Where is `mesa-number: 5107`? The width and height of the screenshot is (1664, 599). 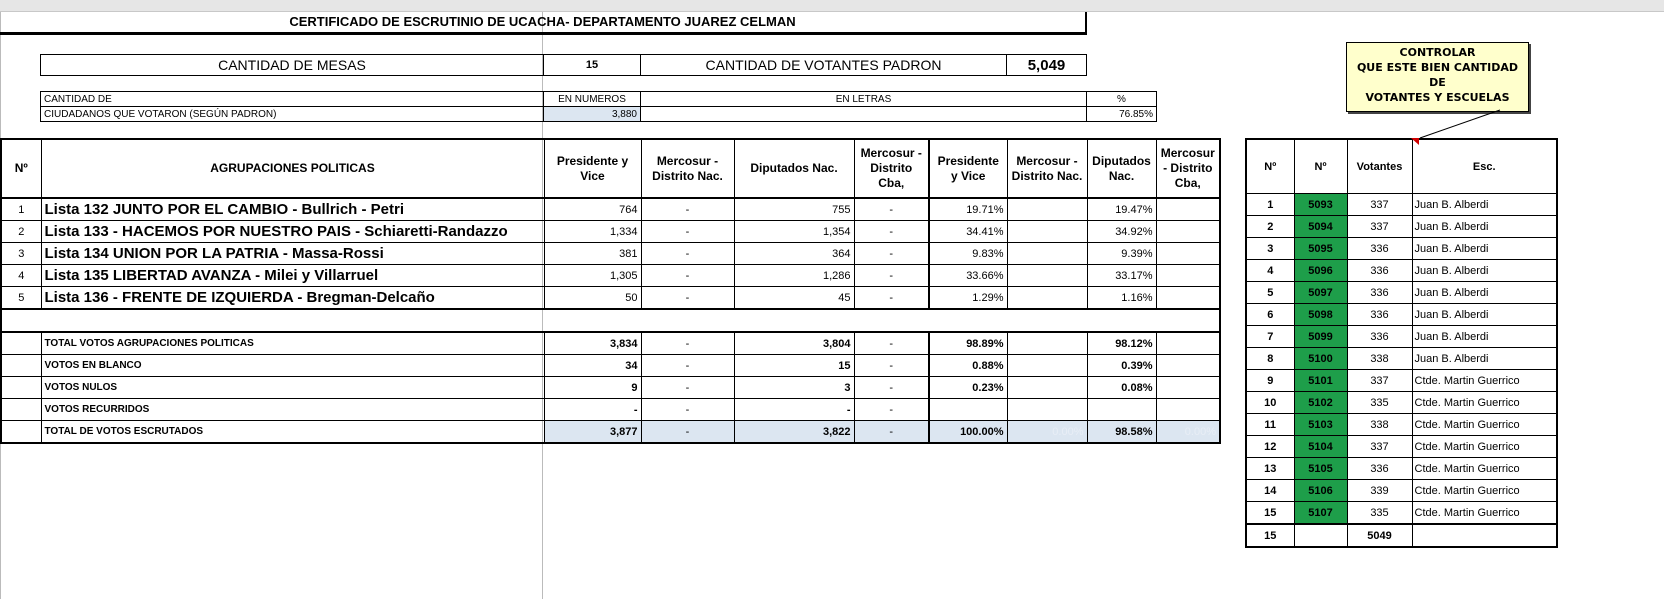 mesa-number: 5107 is located at coordinates (1320, 513).